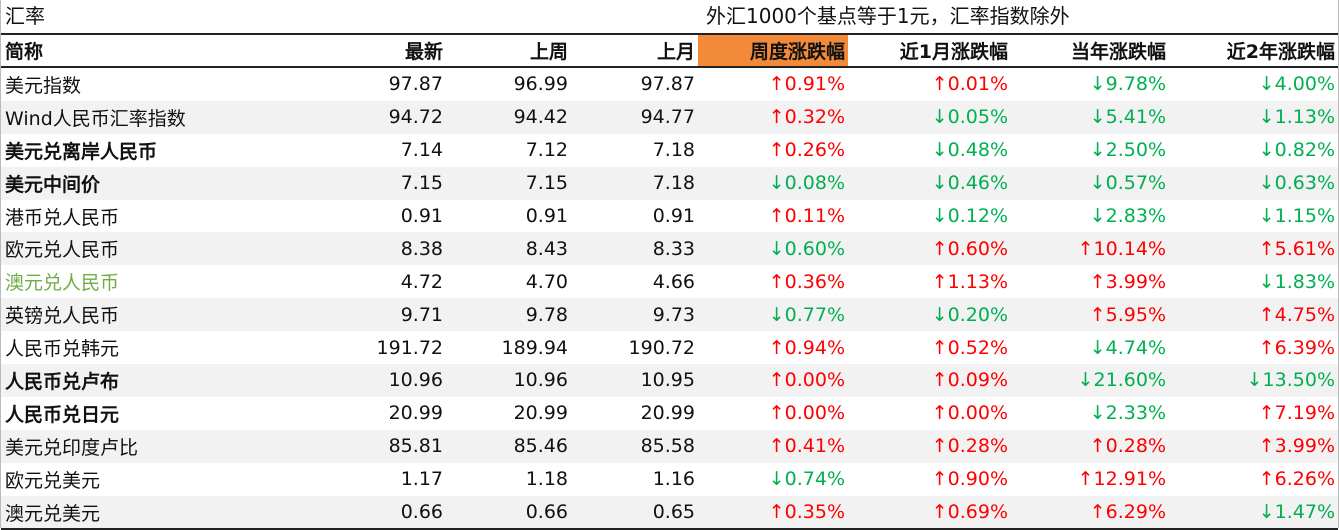  I want to click on column-header: 当年涨跌幅, so click(1090, 50).